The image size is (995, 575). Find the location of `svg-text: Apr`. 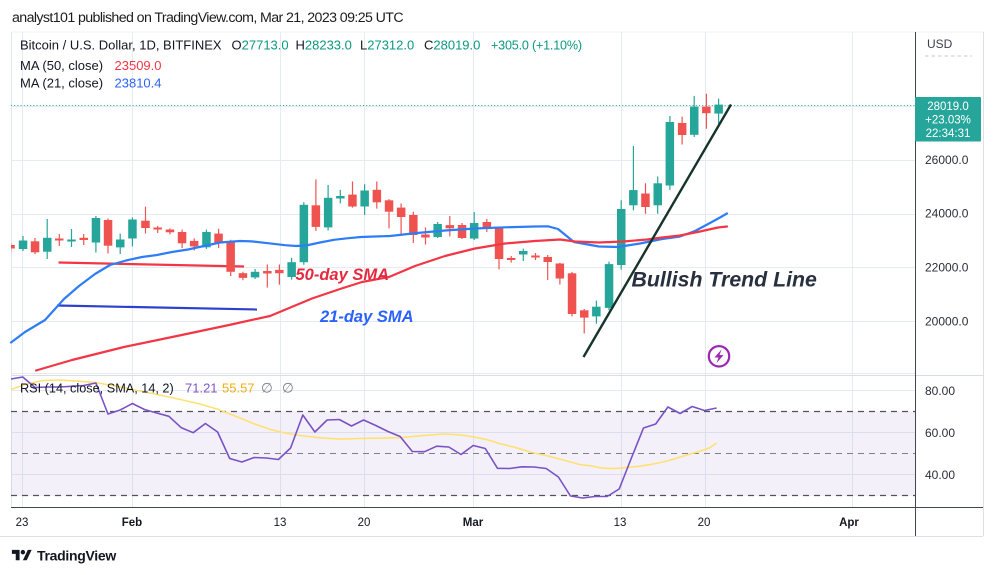

svg-text: Apr is located at coordinates (849, 523).